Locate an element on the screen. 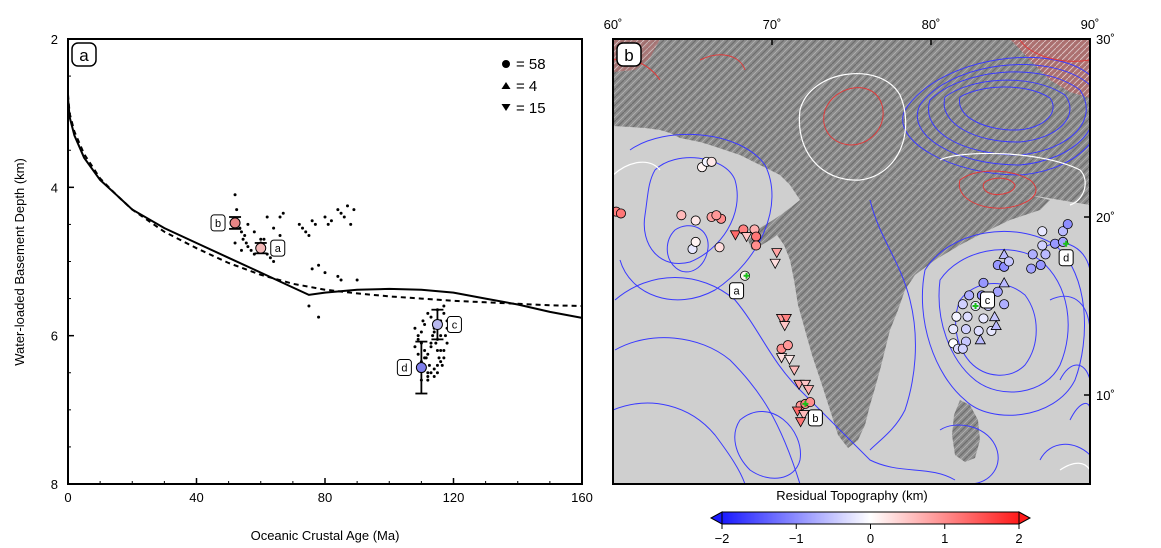  colorbar-tick-label: −1 is located at coordinates (796, 538).